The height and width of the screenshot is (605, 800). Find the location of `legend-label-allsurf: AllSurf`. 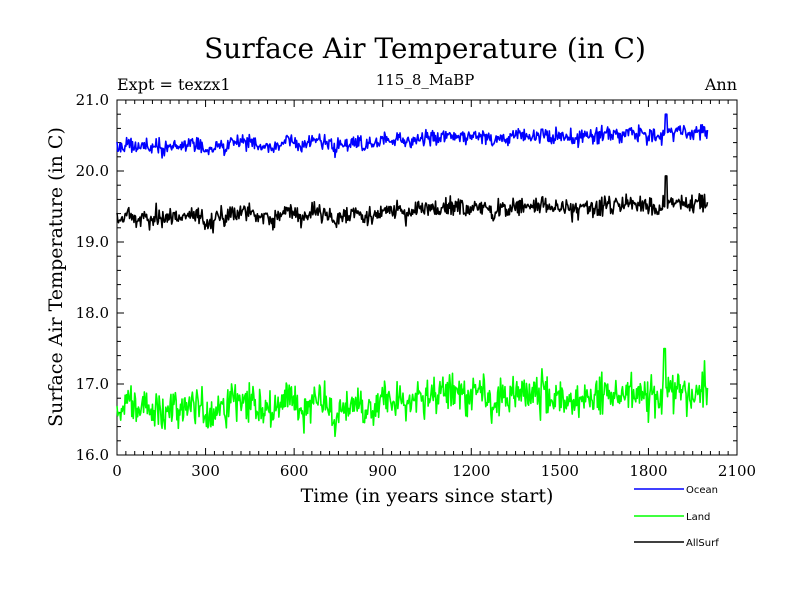

legend-label-allsurf: AllSurf is located at coordinates (702, 543).